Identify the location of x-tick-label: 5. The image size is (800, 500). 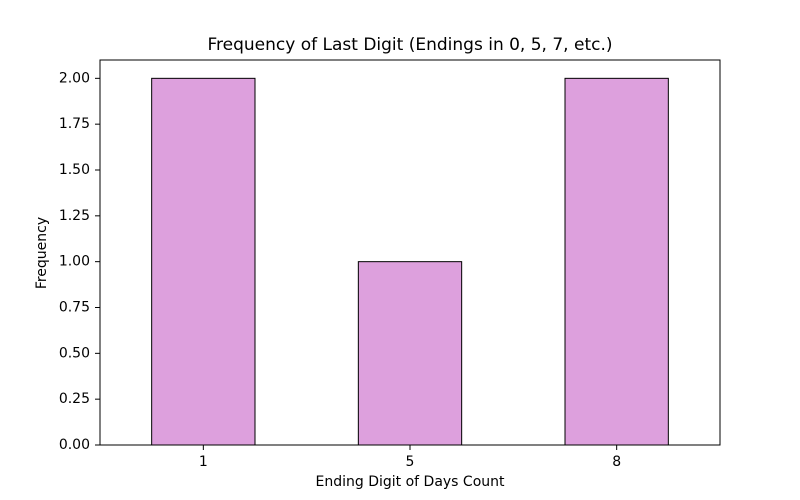
(410, 462).